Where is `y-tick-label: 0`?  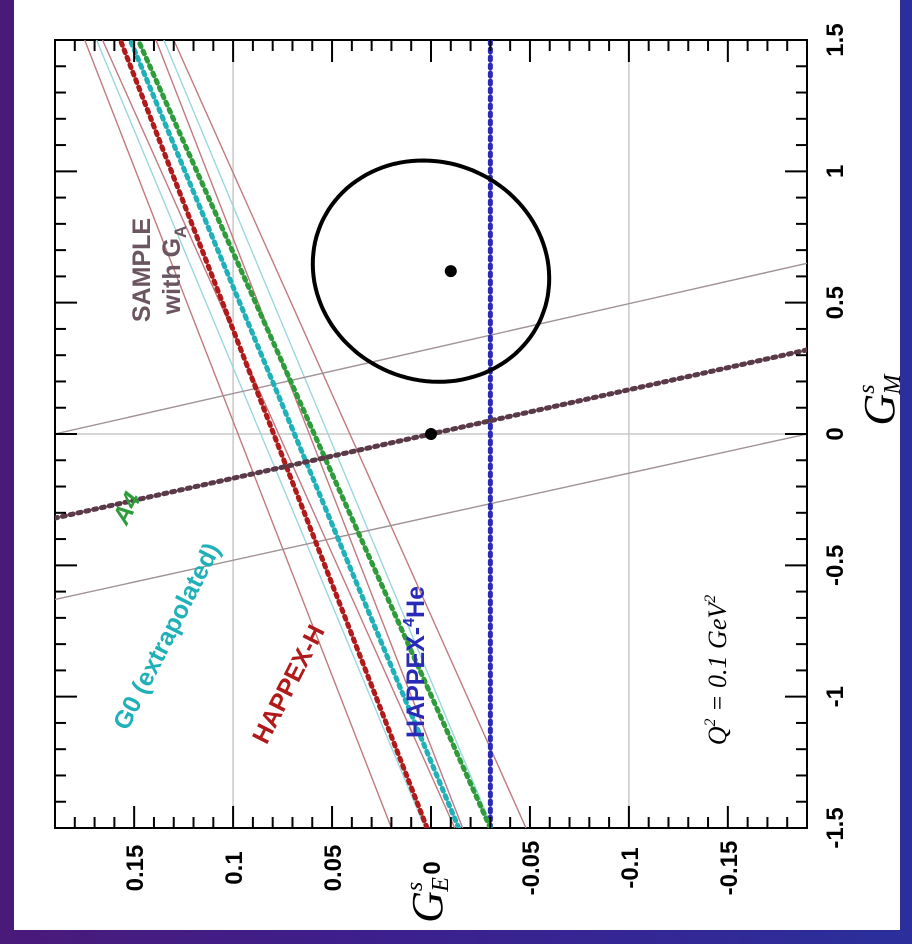 y-tick-label: 0 is located at coordinates (432, 867).